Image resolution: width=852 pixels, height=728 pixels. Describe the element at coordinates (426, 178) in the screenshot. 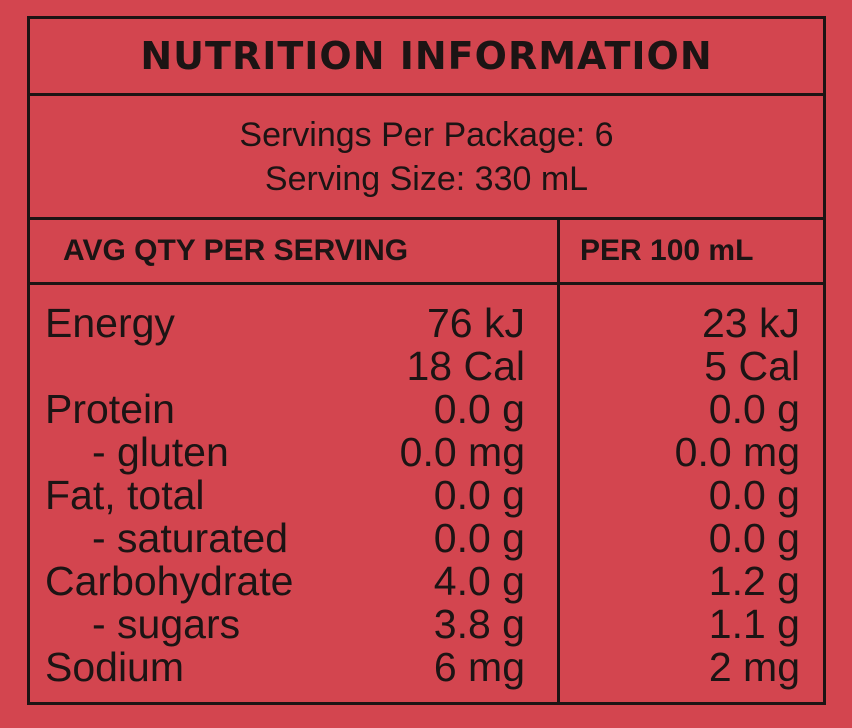

I see `serving-size: Serving Size: 330 mL` at that location.